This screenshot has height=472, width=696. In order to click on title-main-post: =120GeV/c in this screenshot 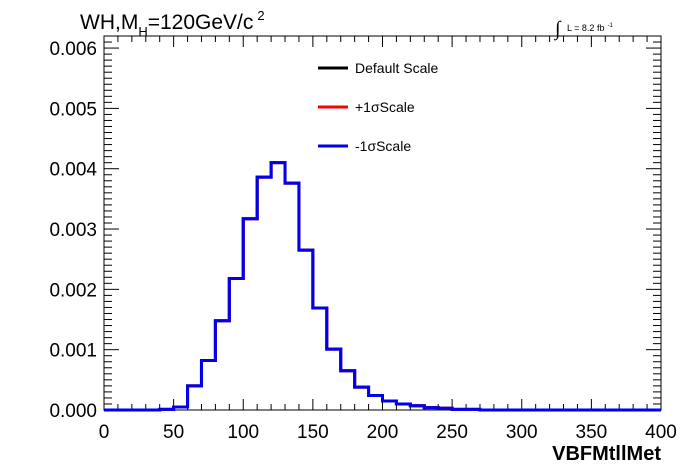, I will do `click(201, 22)`.